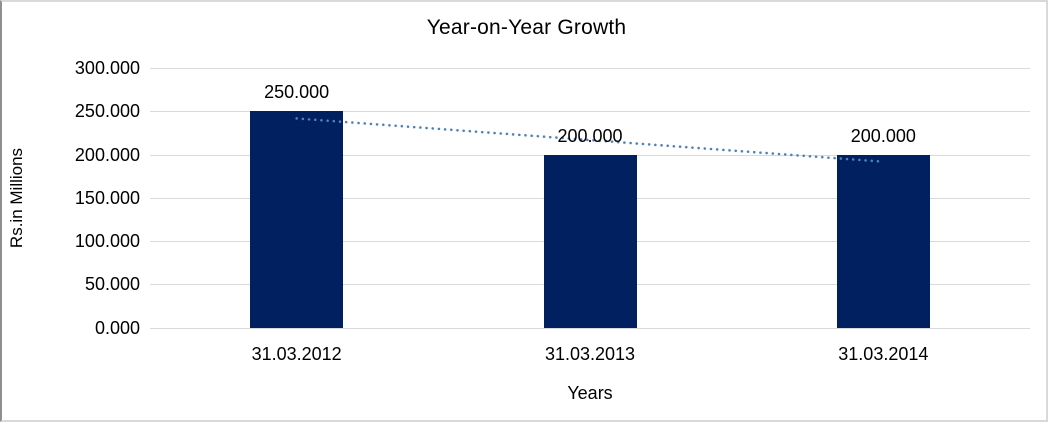 This screenshot has width=1053, height=432. Describe the element at coordinates (296, 354) in the screenshot. I see `x-tick-label: 31.03.2012` at that location.